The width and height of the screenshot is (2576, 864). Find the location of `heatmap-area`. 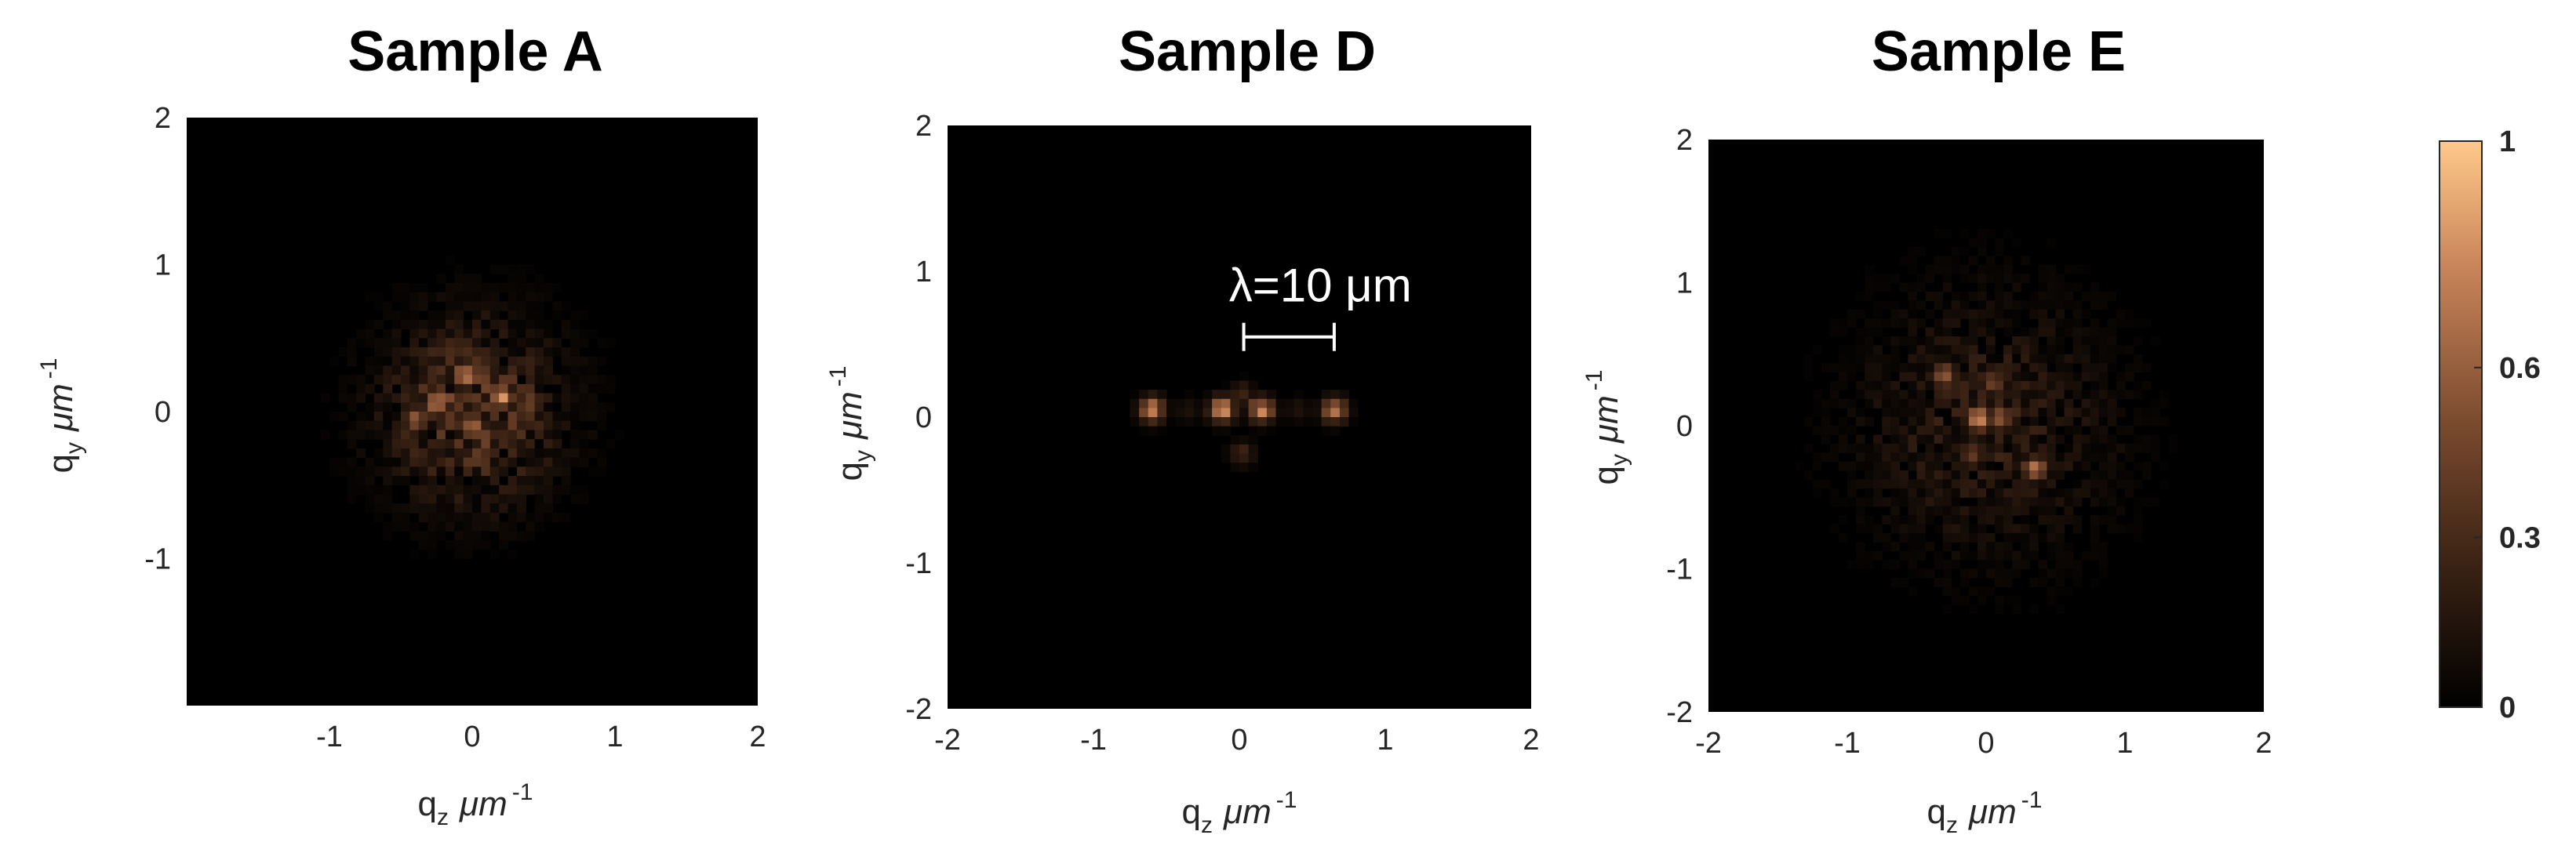

heatmap-area is located at coordinates (1986, 426).